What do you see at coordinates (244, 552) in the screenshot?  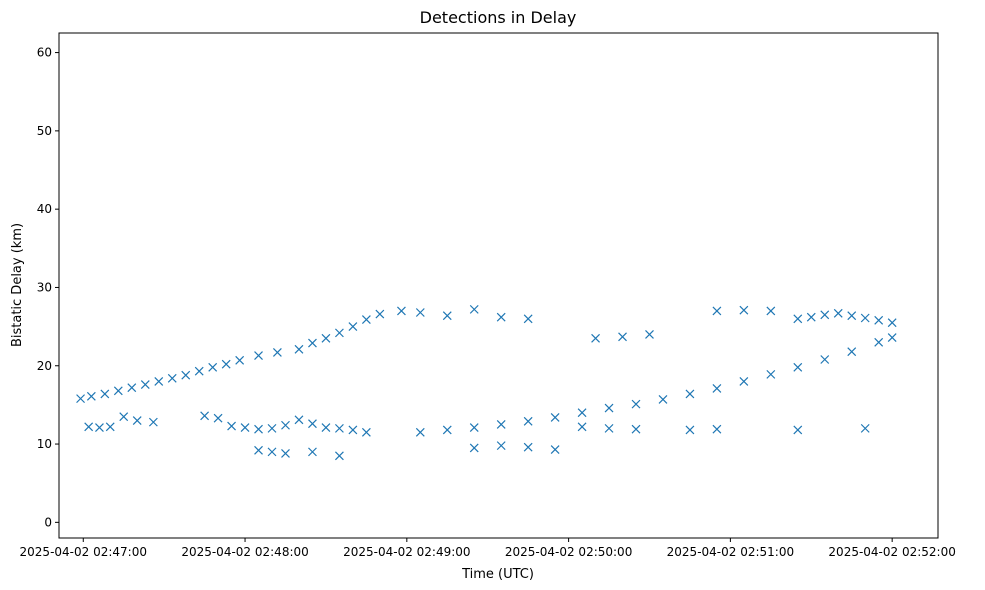 I see `x-tick-label: 2025-04-02 02:48:00` at bounding box center [244, 552].